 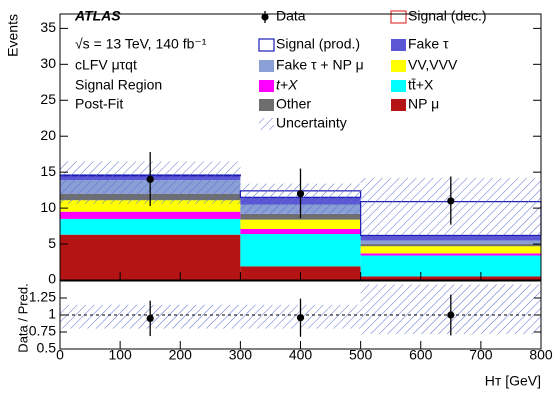 I want to click on y-tick-label: 15, so click(x=48, y=171).